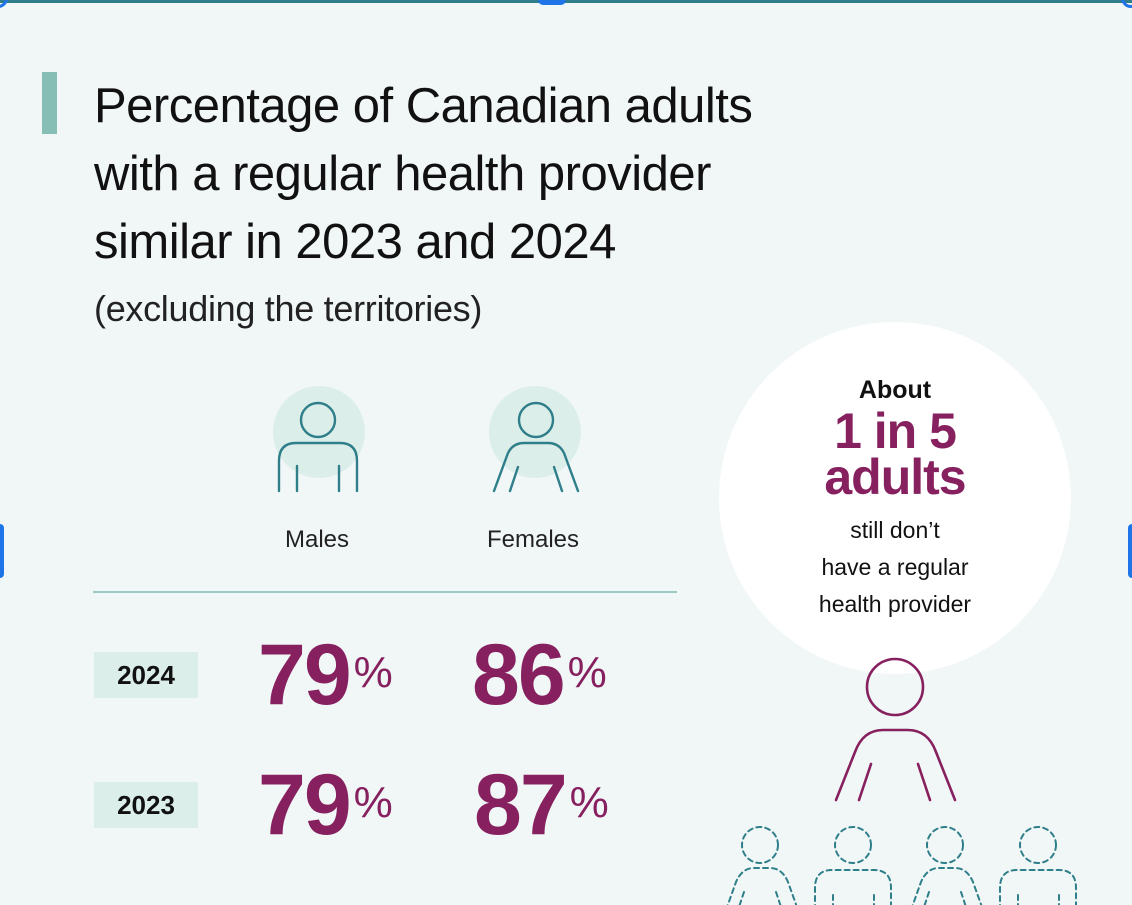 Image resolution: width=1132 pixels, height=905 pixels. What do you see at coordinates (521, 805) in the screenshot?
I see `value-number: 87` at bounding box center [521, 805].